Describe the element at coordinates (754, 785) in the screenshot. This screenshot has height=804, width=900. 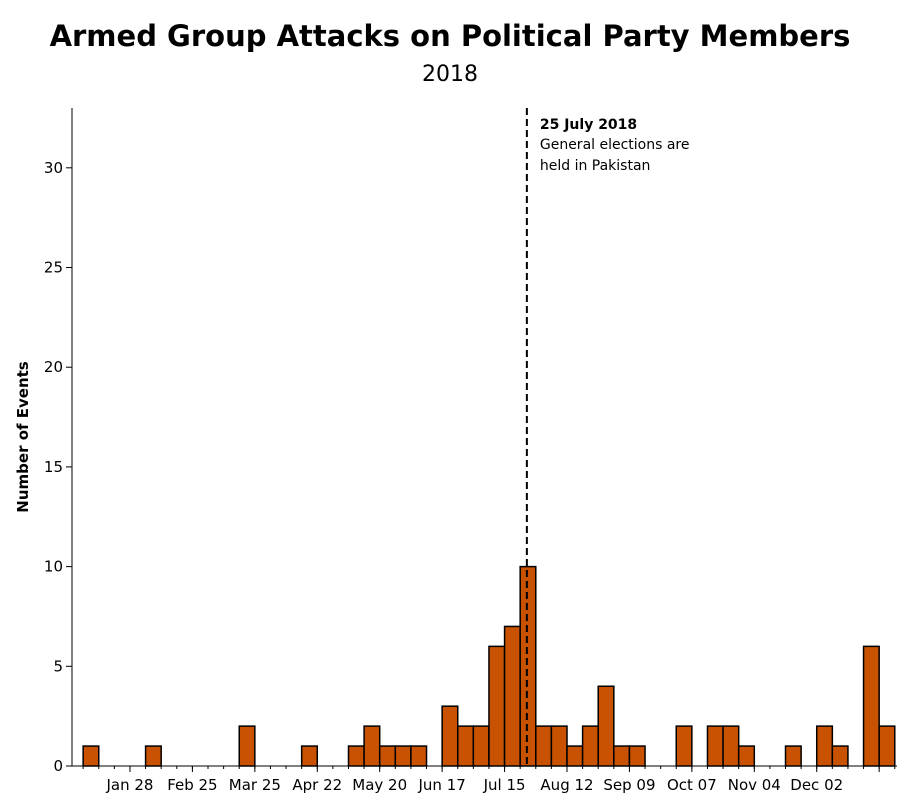
I see `x-tick-label: Nov 04` at that location.